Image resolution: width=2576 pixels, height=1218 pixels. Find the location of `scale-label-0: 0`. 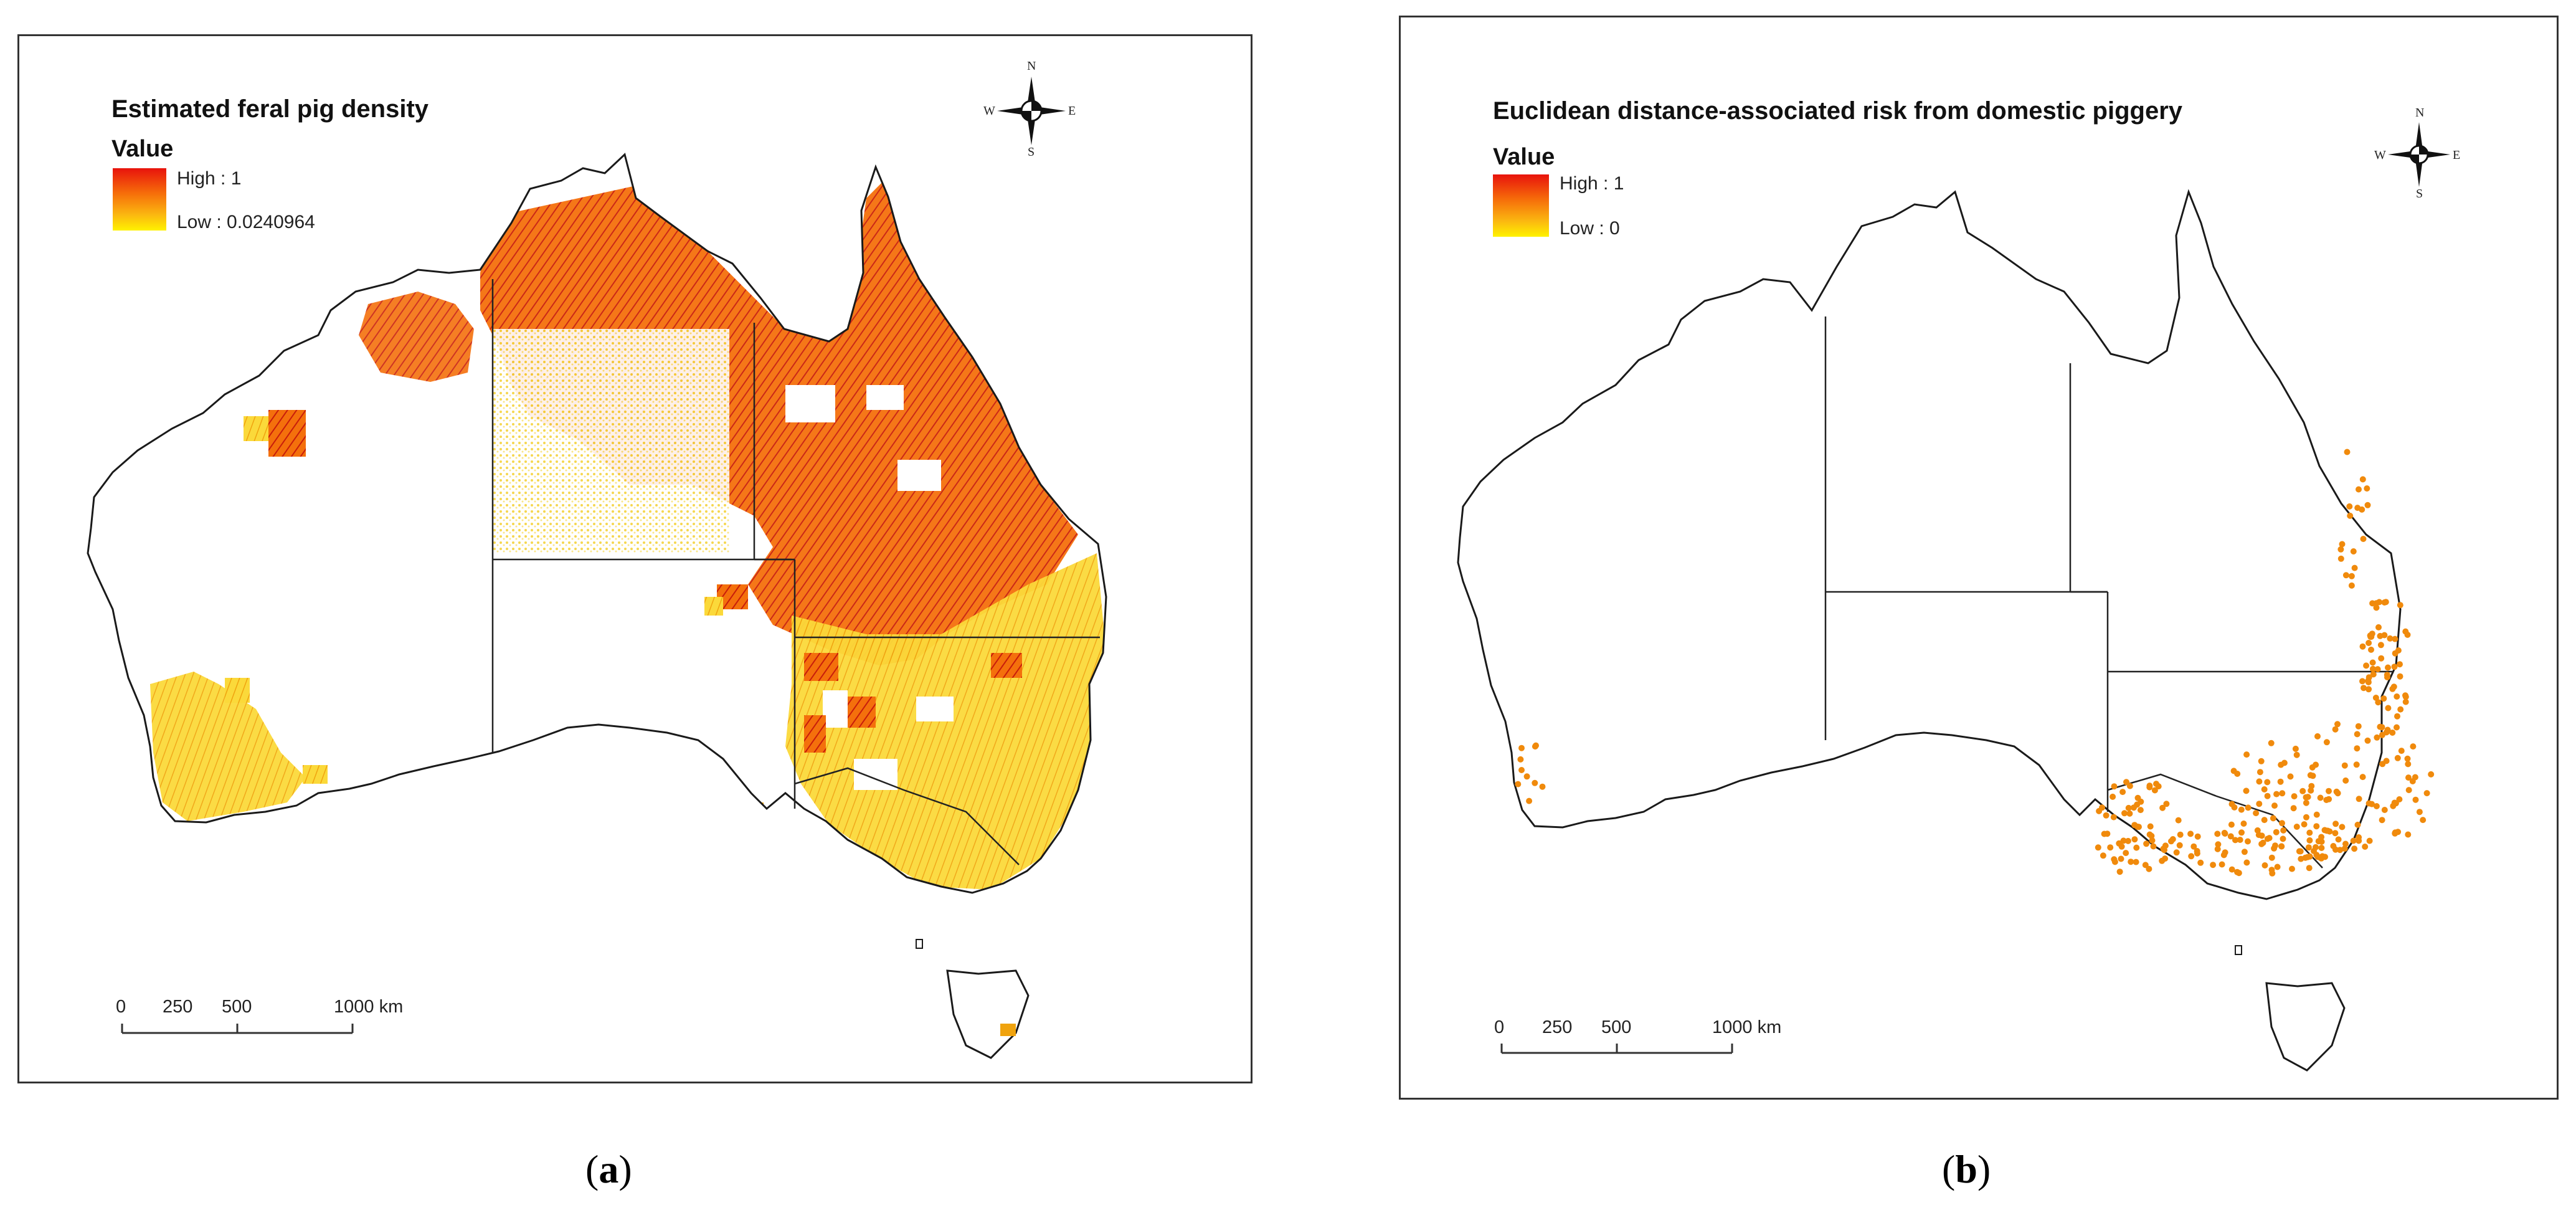

scale-label-0: 0 is located at coordinates (121, 1007).